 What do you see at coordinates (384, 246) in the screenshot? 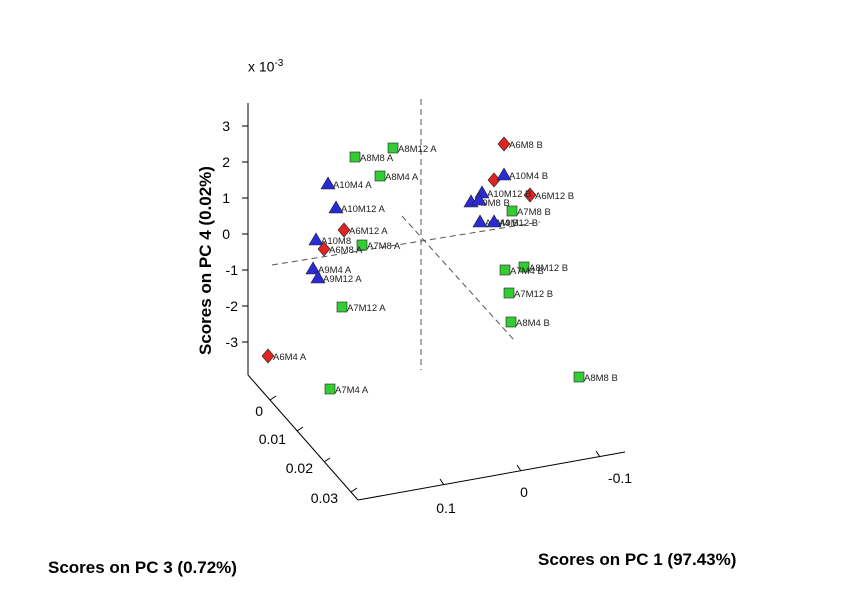
I see `data-point-label: A7M8 A` at bounding box center [384, 246].